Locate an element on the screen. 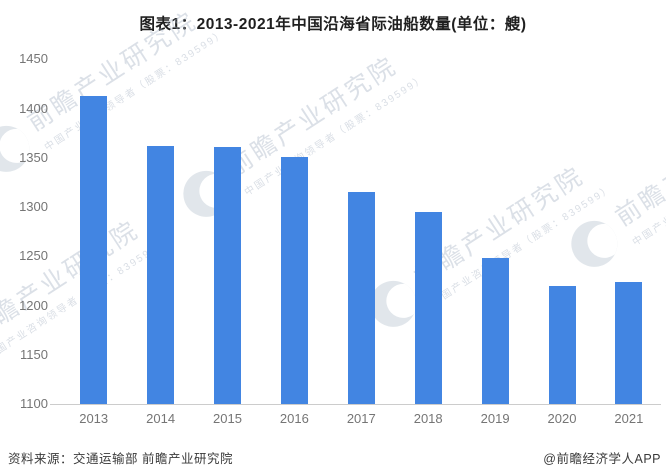  bar-2014 is located at coordinates (161, 274).